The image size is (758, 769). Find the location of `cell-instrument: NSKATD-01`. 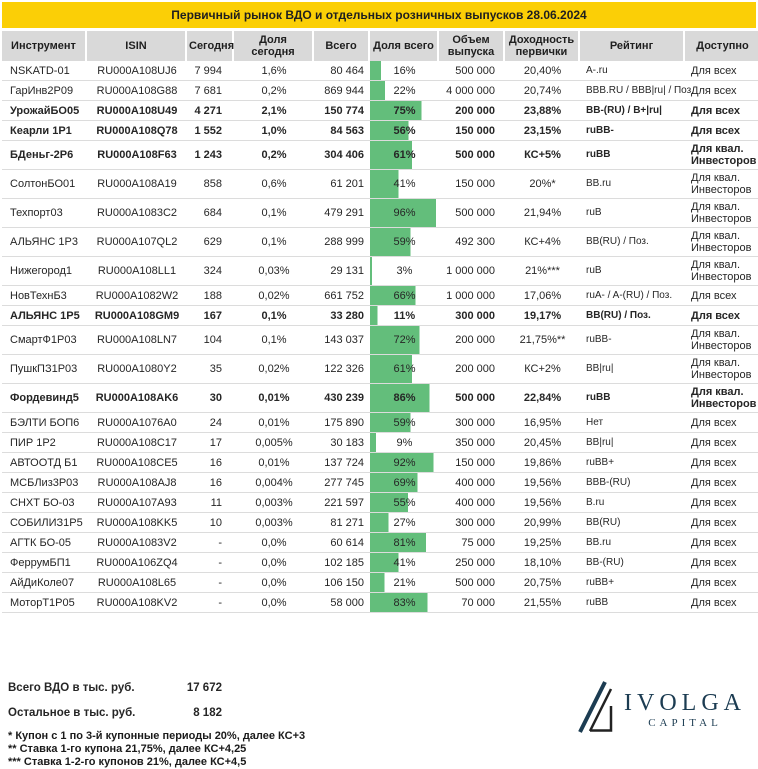

cell-instrument: NSKATD-01 is located at coordinates (44, 71).